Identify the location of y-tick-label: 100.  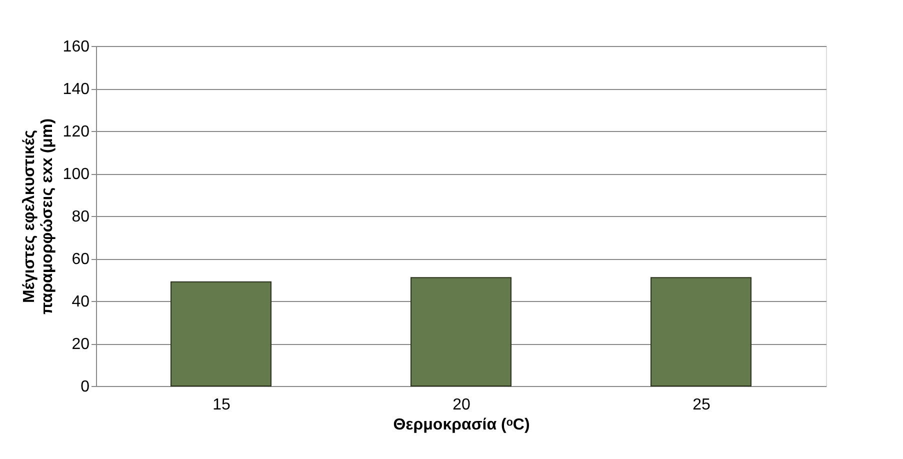
(76, 174).